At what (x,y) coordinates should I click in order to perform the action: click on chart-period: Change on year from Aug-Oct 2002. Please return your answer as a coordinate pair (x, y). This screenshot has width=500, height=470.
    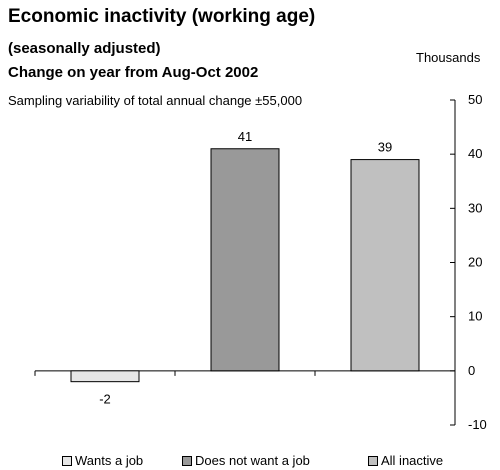
    Looking at the image, I should click on (133, 72).